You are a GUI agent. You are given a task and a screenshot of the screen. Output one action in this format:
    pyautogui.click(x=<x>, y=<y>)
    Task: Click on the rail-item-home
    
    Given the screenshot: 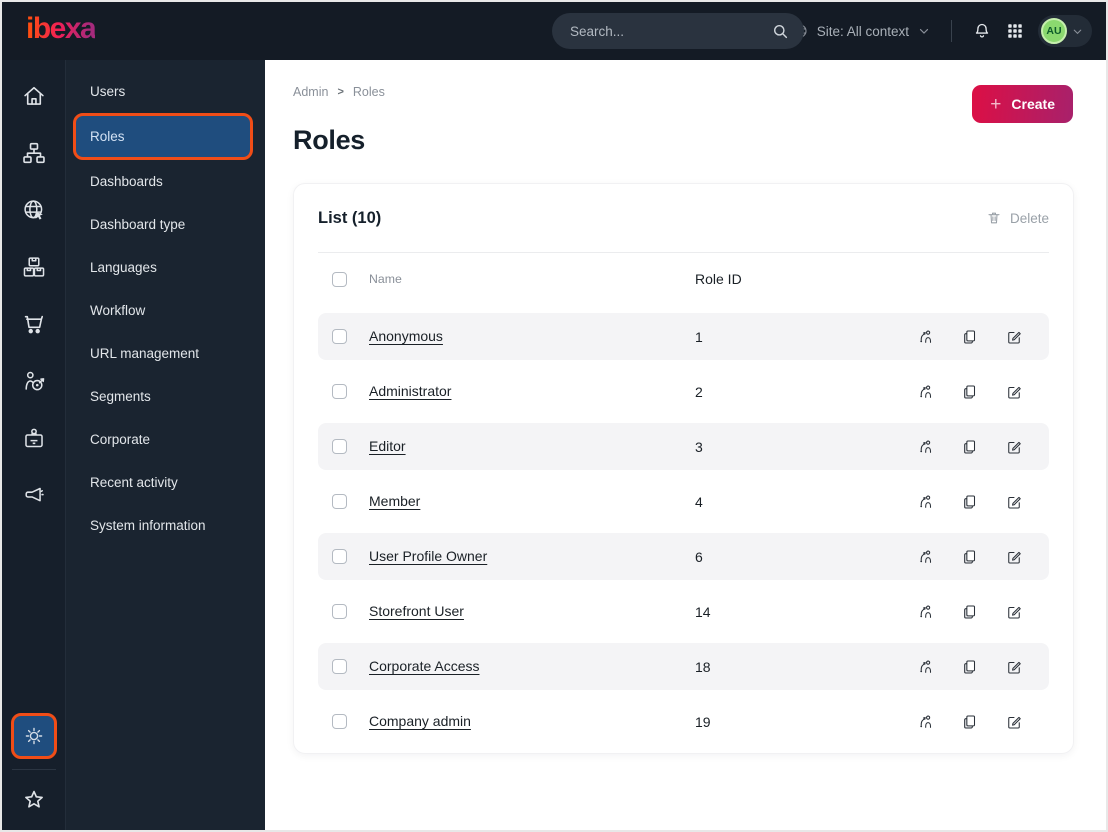 What is the action you would take?
    pyautogui.click(x=34, y=96)
    